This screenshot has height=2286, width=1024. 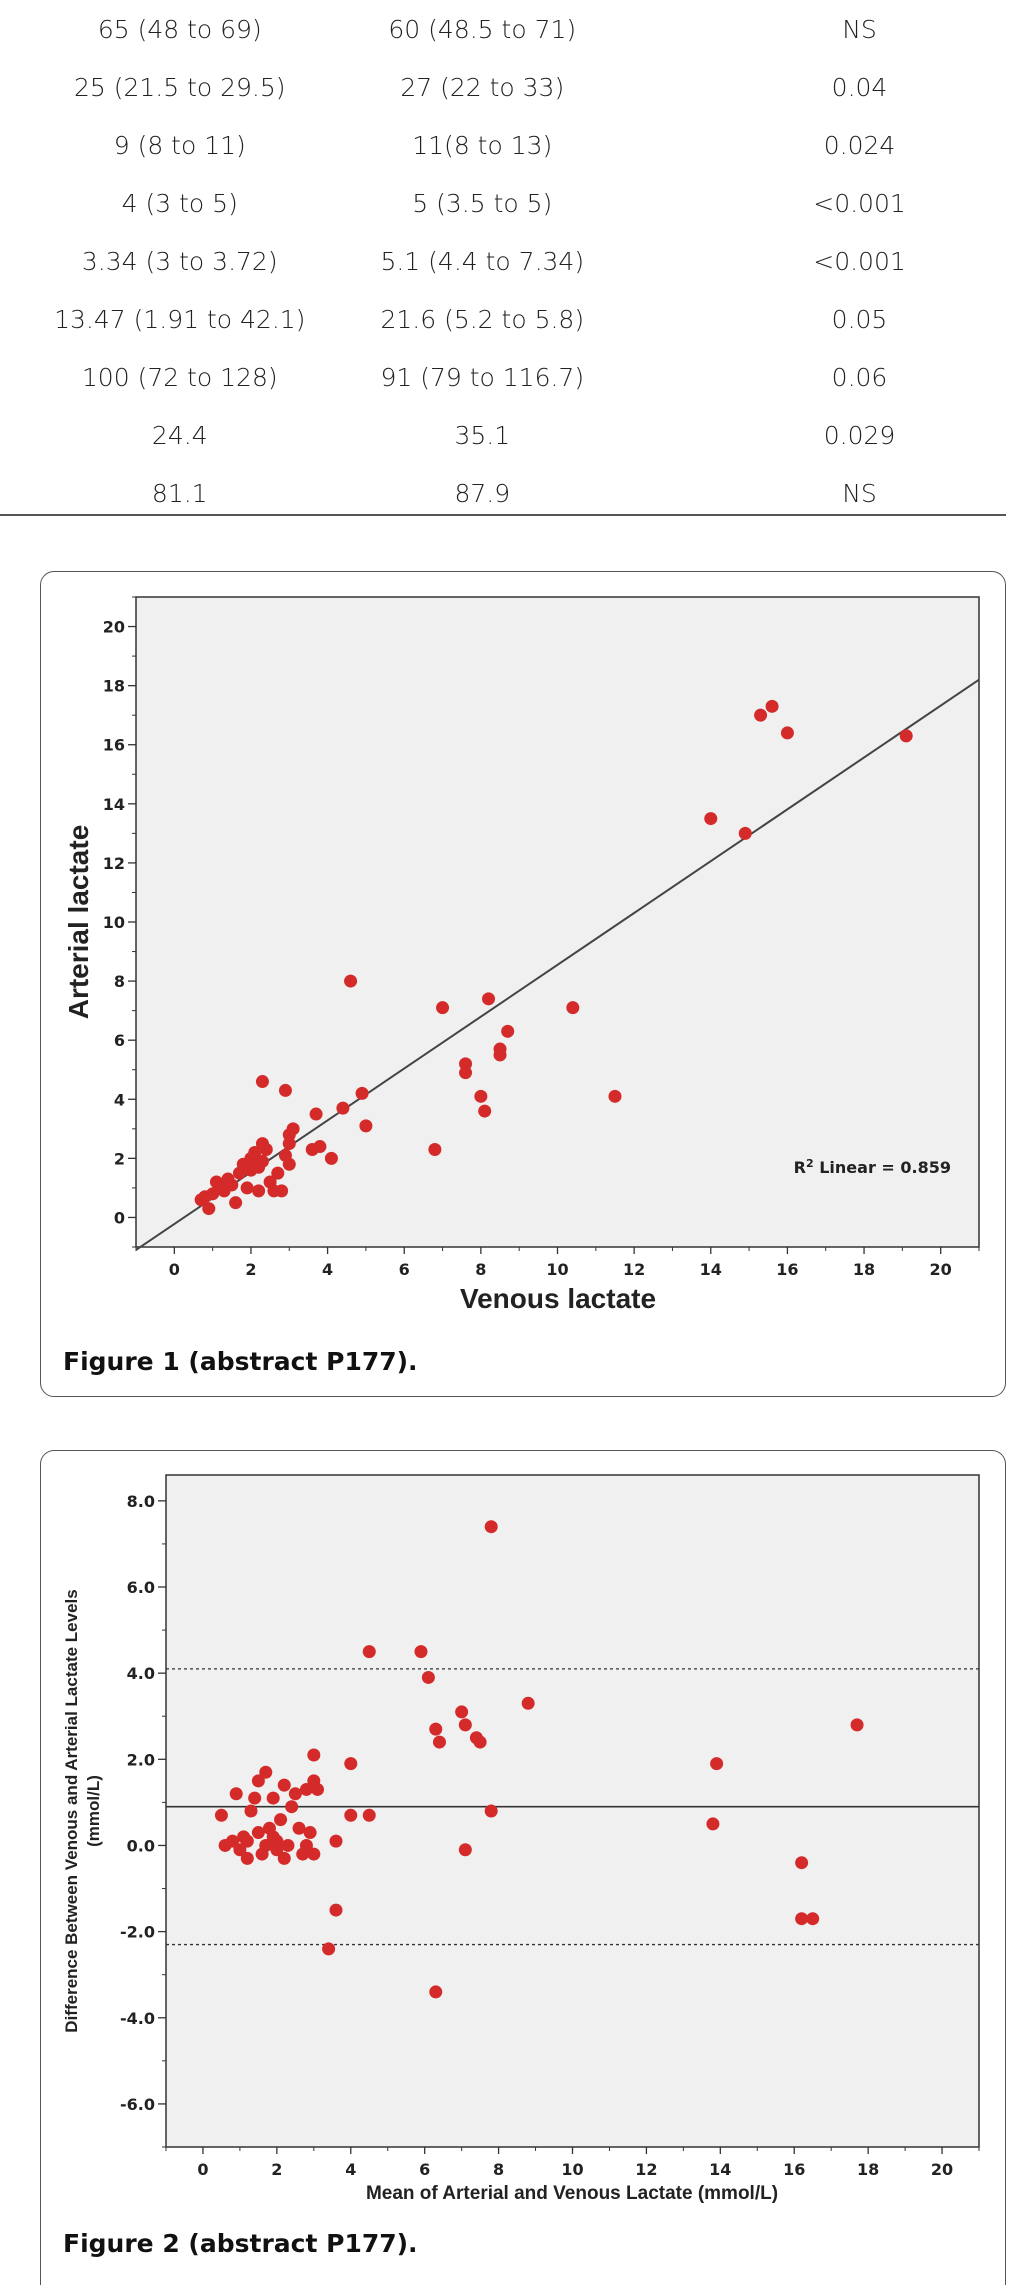 I want to click on y-tick-label: -2.0, so click(x=137, y=1932).